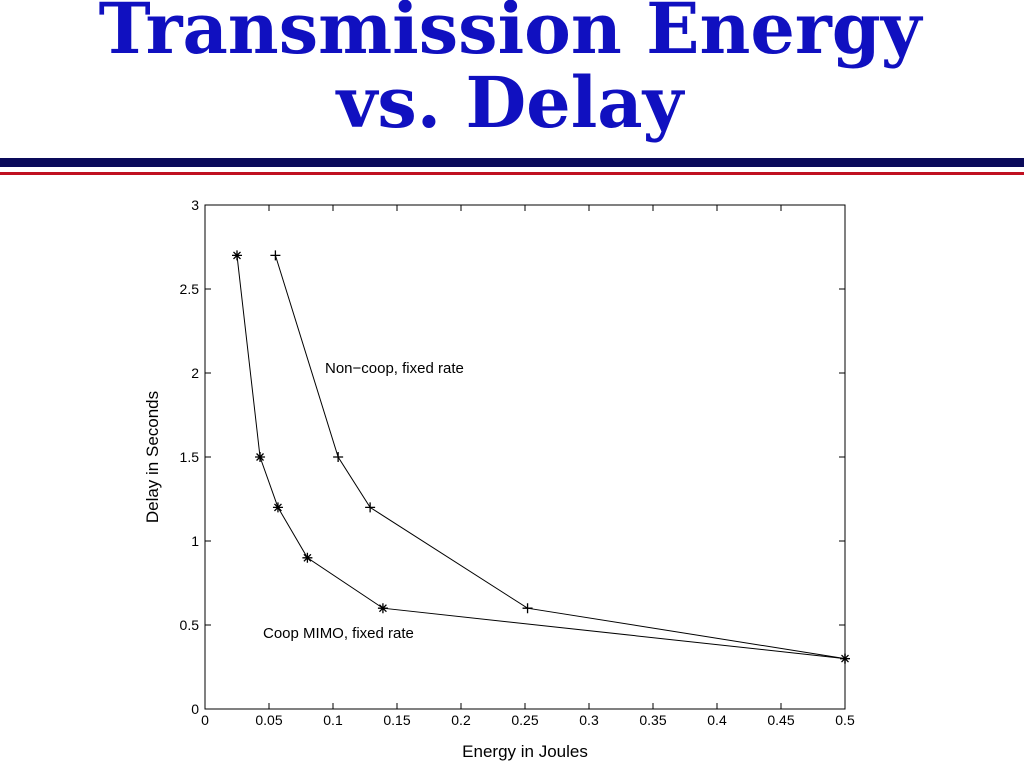 Image resolution: width=1024 pixels, height=768 pixels. Describe the element at coordinates (461, 720) in the screenshot. I see `x-tick-label: 0.2` at that location.